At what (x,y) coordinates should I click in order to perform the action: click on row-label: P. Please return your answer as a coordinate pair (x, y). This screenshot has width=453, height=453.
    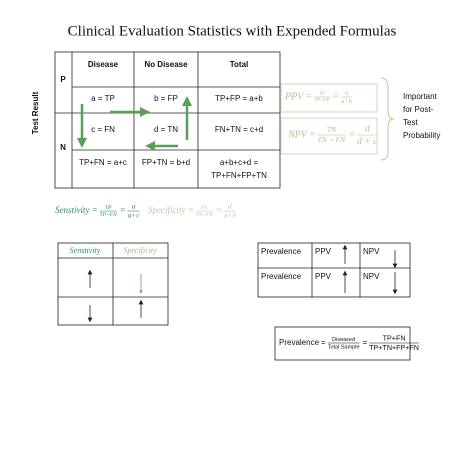
    Looking at the image, I should click on (63, 79).